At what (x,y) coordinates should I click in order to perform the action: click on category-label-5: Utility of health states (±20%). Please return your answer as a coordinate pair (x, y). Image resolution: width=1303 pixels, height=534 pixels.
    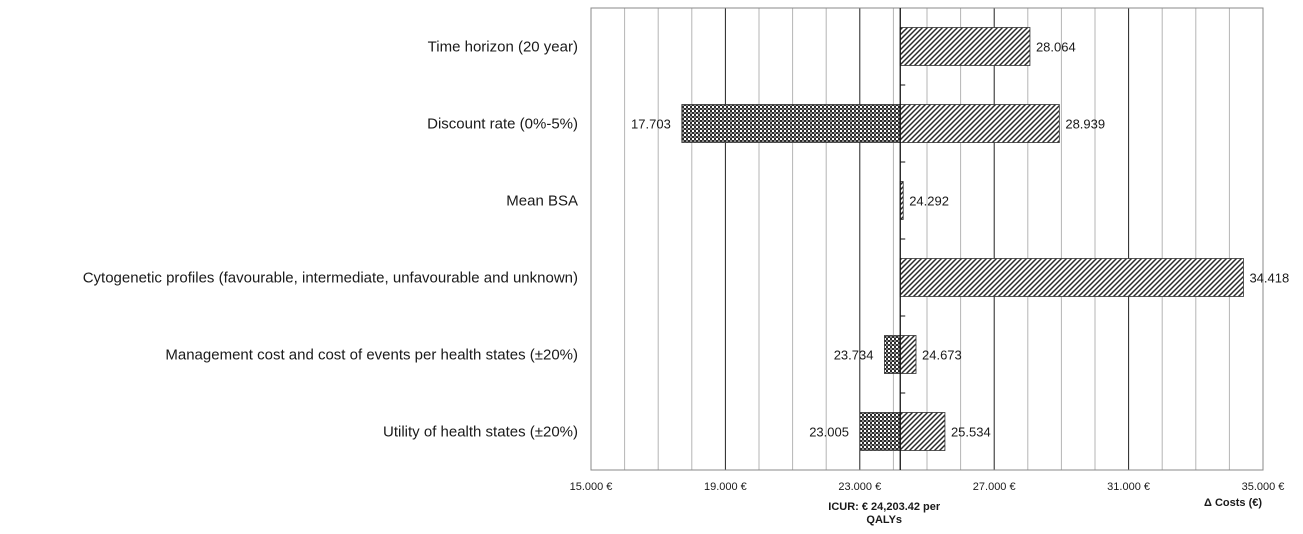
    Looking at the image, I should click on (480, 432).